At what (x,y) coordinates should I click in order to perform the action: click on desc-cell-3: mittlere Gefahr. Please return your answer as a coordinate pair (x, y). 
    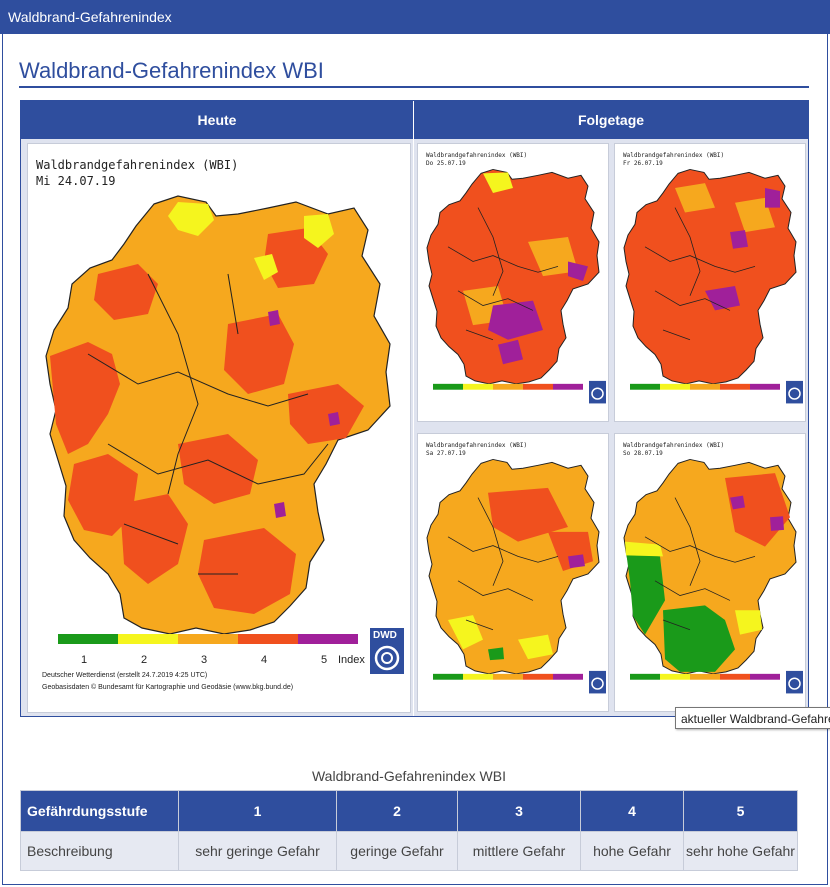
    Looking at the image, I should click on (519, 851).